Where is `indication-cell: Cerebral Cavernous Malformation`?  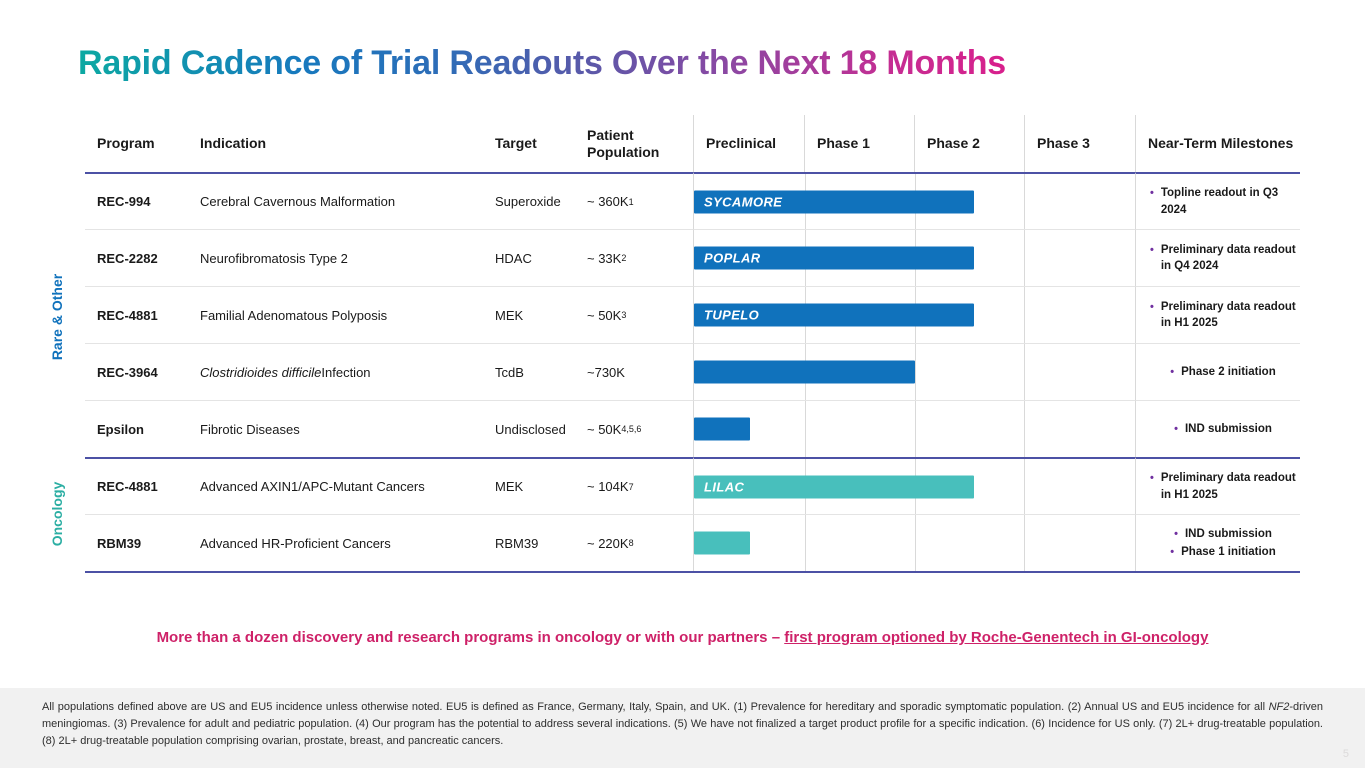
indication-cell: Cerebral Cavernous Malformation is located at coordinates (335, 200).